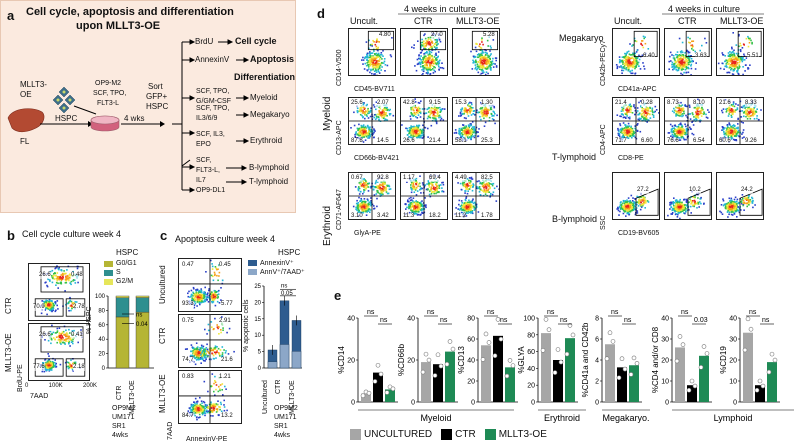  Describe the element at coordinates (225, 239) in the screenshot. I see `panel-c-title: Apoptosis culture week 4` at that location.